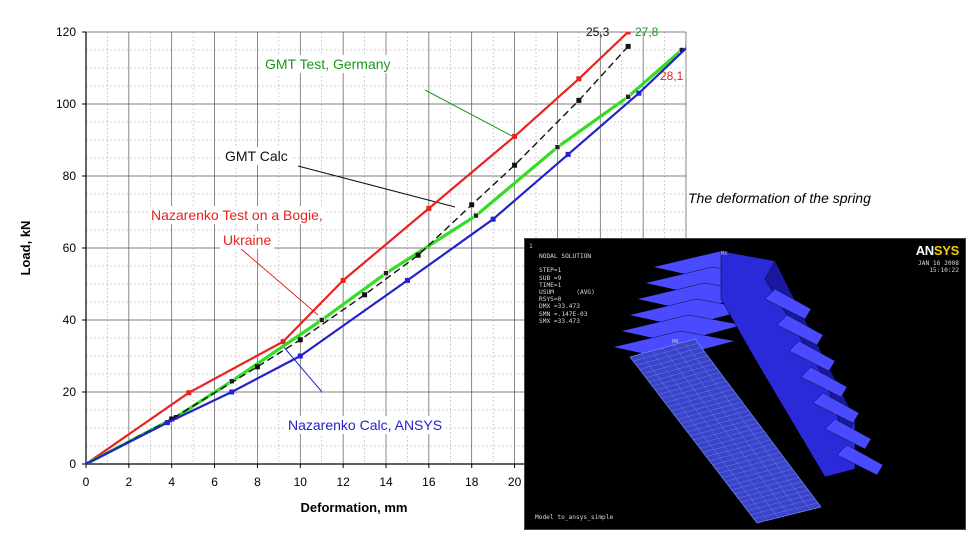 The image size is (973, 546). What do you see at coordinates (70, 392) in the screenshot?
I see `y-tick-label: 20` at bounding box center [70, 392].